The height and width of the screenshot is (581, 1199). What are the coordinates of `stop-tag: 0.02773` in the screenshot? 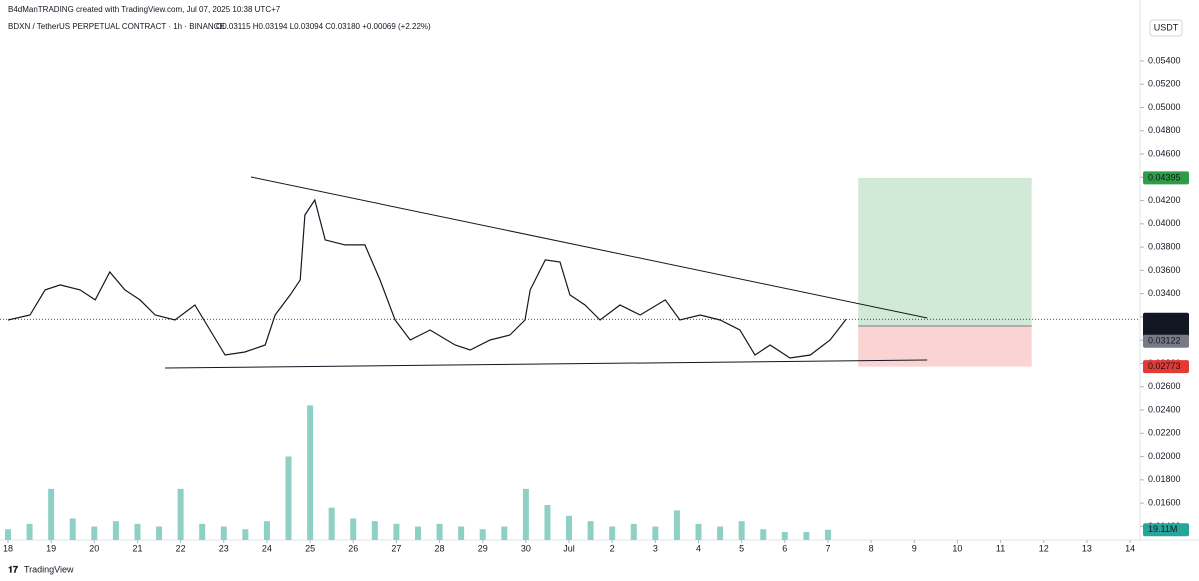 It's located at (1164, 366).